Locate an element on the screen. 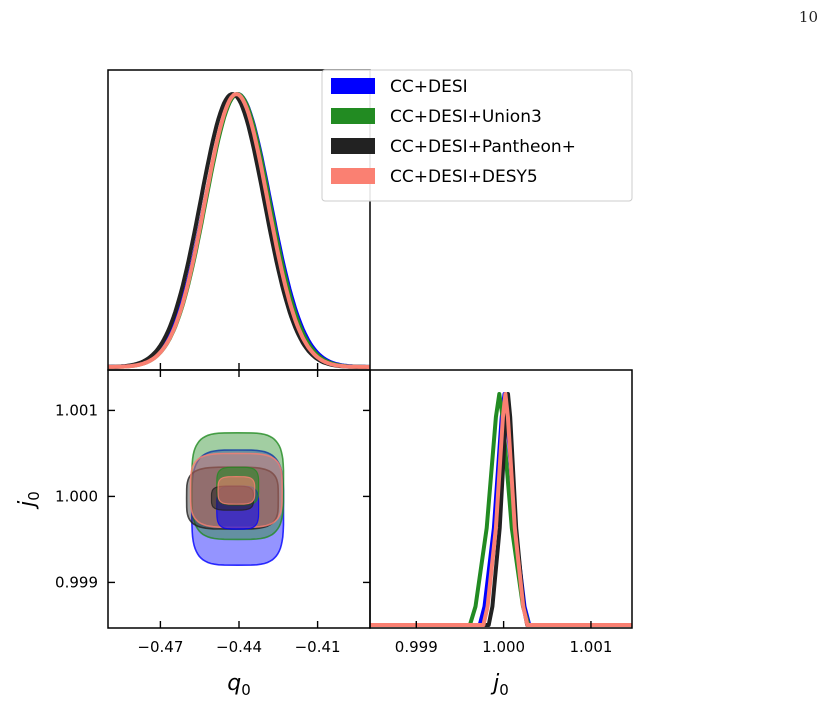 The height and width of the screenshot is (701, 834). j0-x-axis-label: j0 is located at coordinates (499, 685).